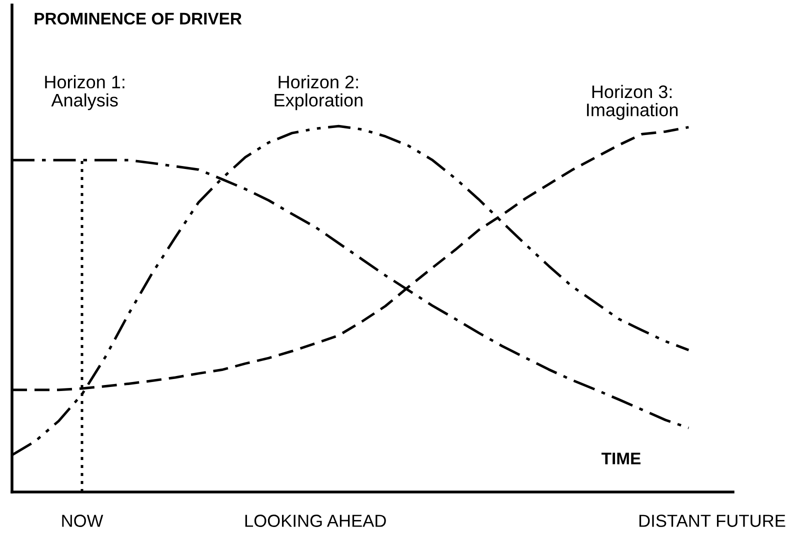  Describe the element at coordinates (84, 92) in the screenshot. I see `text: Horizon 1: Analysis` at that location.